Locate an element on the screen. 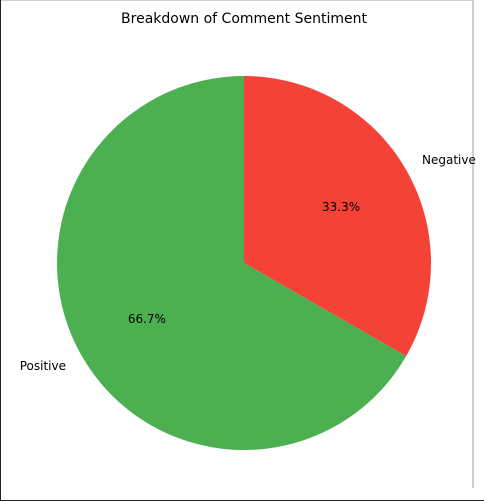  frame-top-edge is located at coordinates (237, 0).